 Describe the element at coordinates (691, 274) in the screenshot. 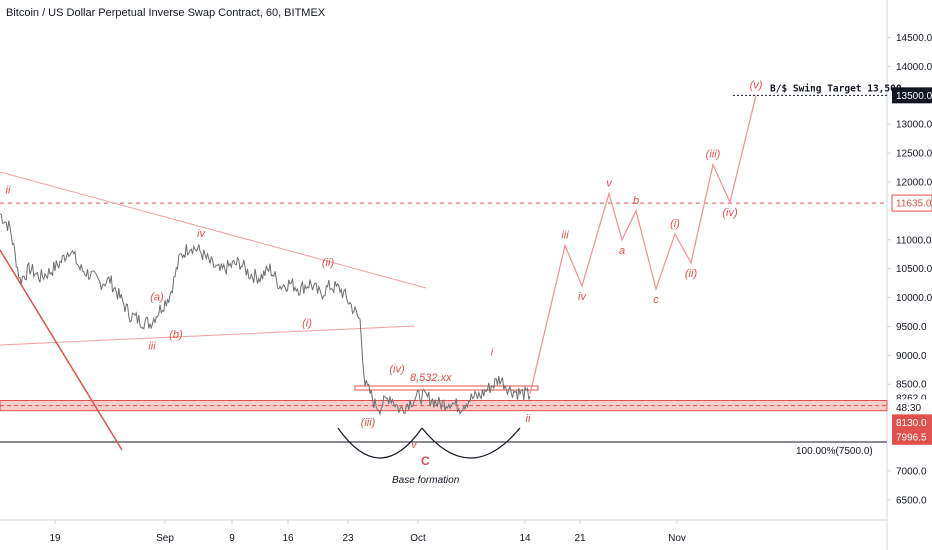

I see `projected-wave-label: (ii)` at that location.